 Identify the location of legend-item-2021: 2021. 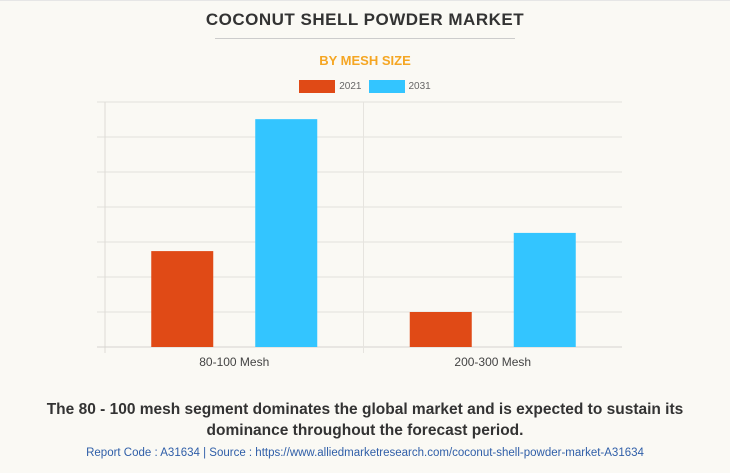
(330, 86).